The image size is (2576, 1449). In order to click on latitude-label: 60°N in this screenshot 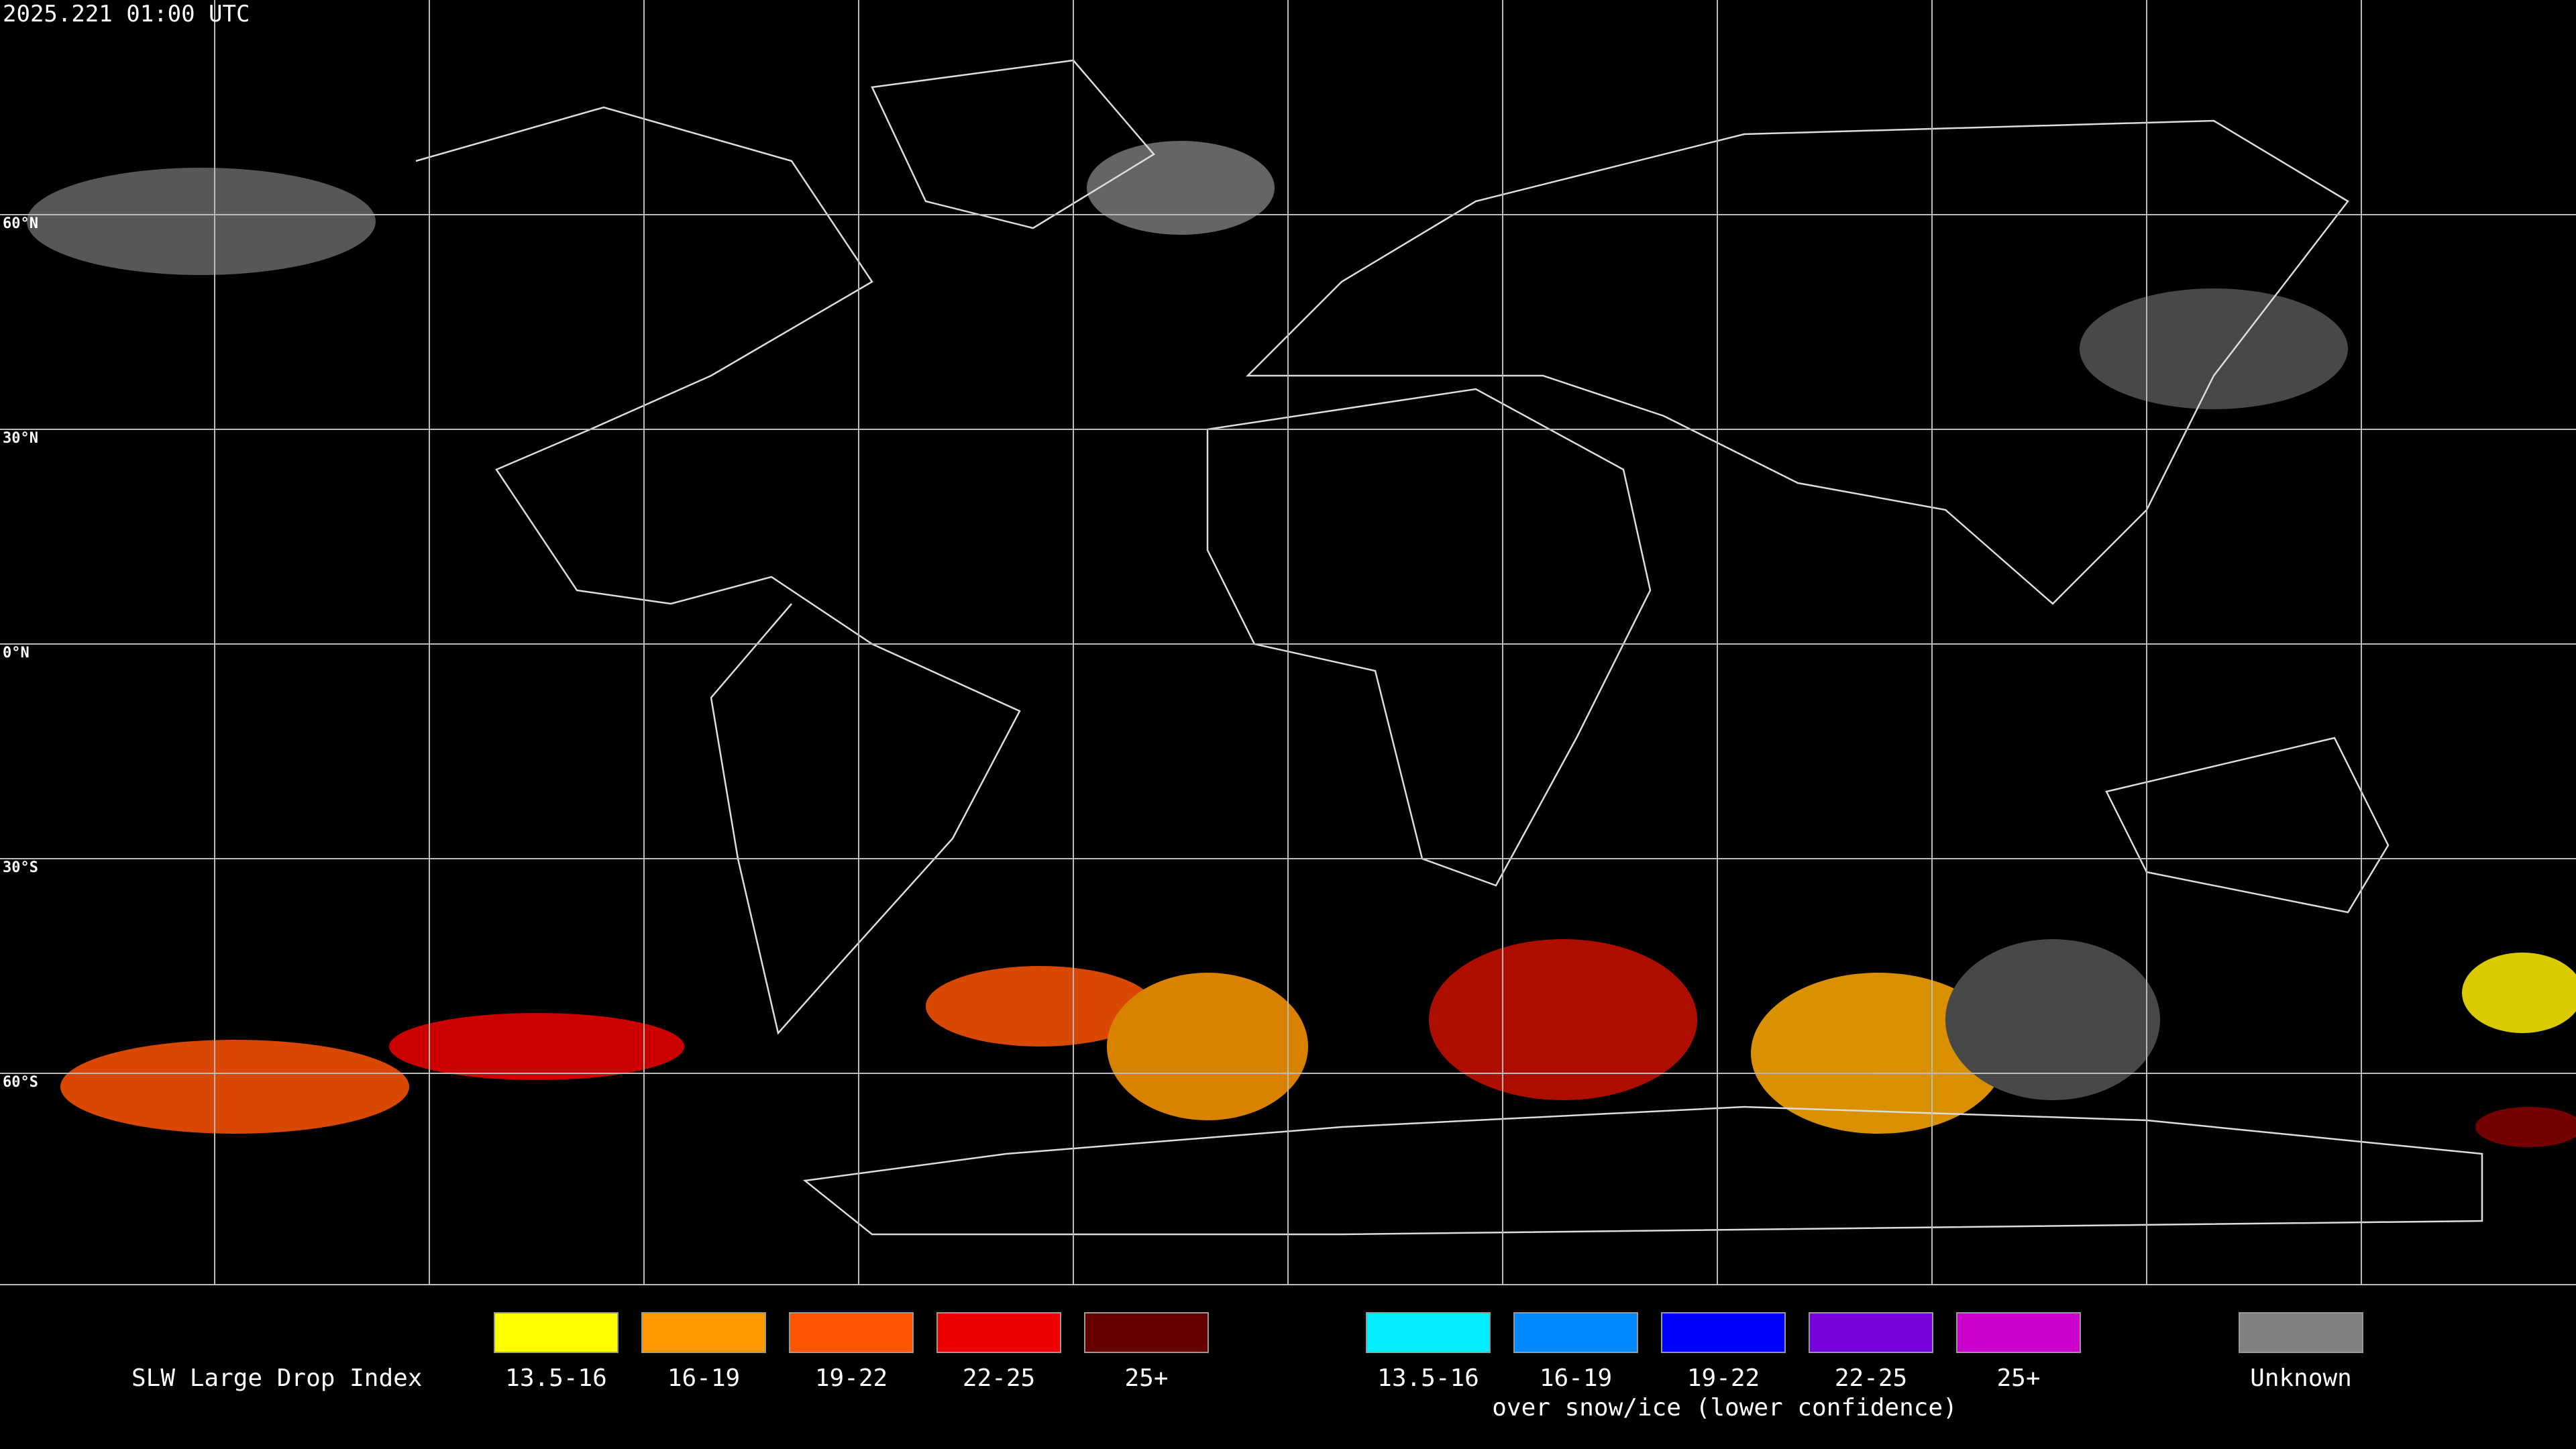, I will do `click(20, 223)`.